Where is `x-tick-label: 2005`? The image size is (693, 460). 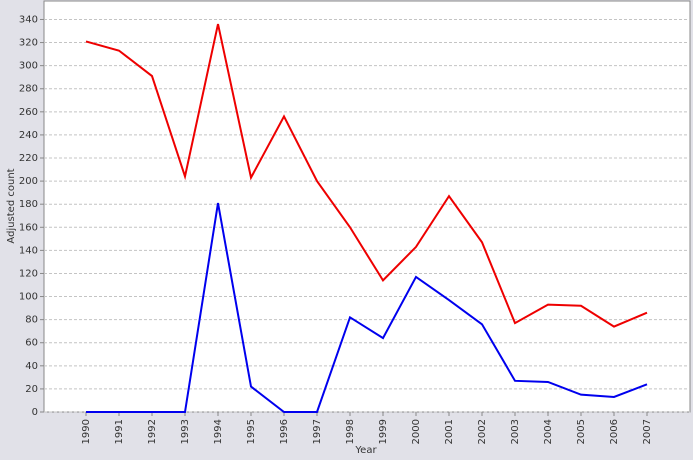 x-tick-label: 2005 is located at coordinates (581, 431).